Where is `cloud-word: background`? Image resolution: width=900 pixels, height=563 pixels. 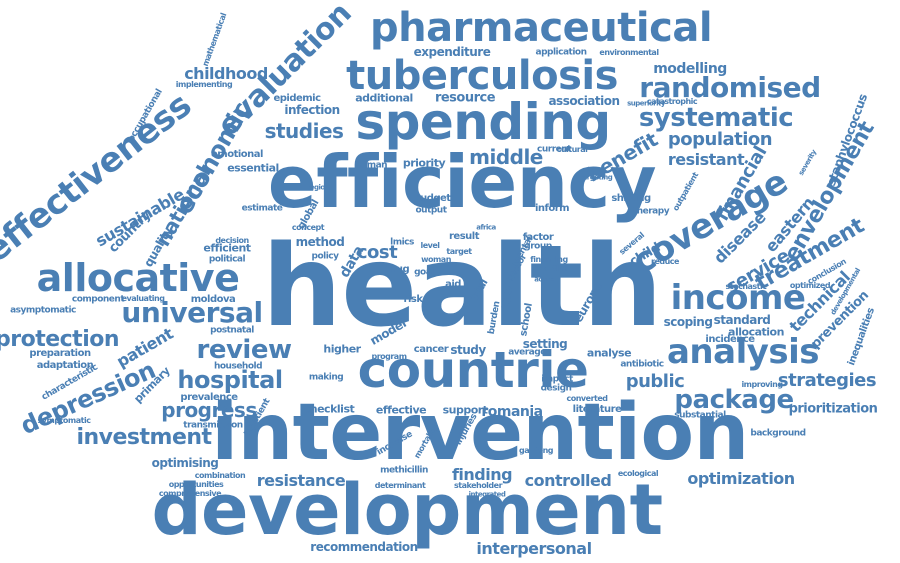
cloud-word: background is located at coordinates (778, 433).